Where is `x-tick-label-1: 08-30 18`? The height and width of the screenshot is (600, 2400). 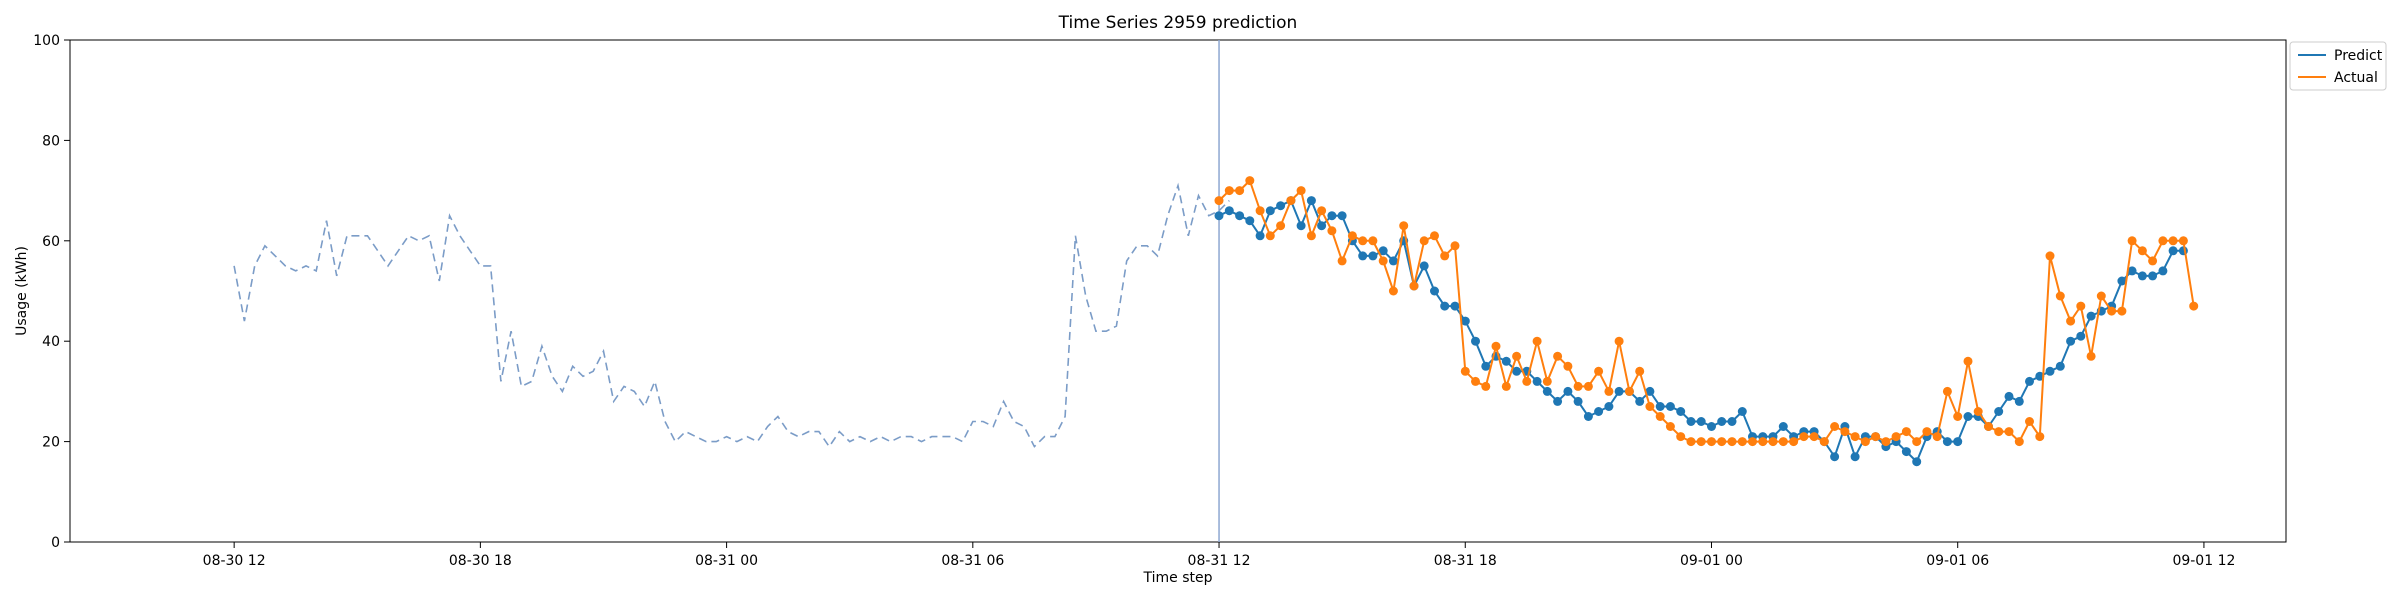 x-tick-label-1: 08-30 18 is located at coordinates (480, 561).